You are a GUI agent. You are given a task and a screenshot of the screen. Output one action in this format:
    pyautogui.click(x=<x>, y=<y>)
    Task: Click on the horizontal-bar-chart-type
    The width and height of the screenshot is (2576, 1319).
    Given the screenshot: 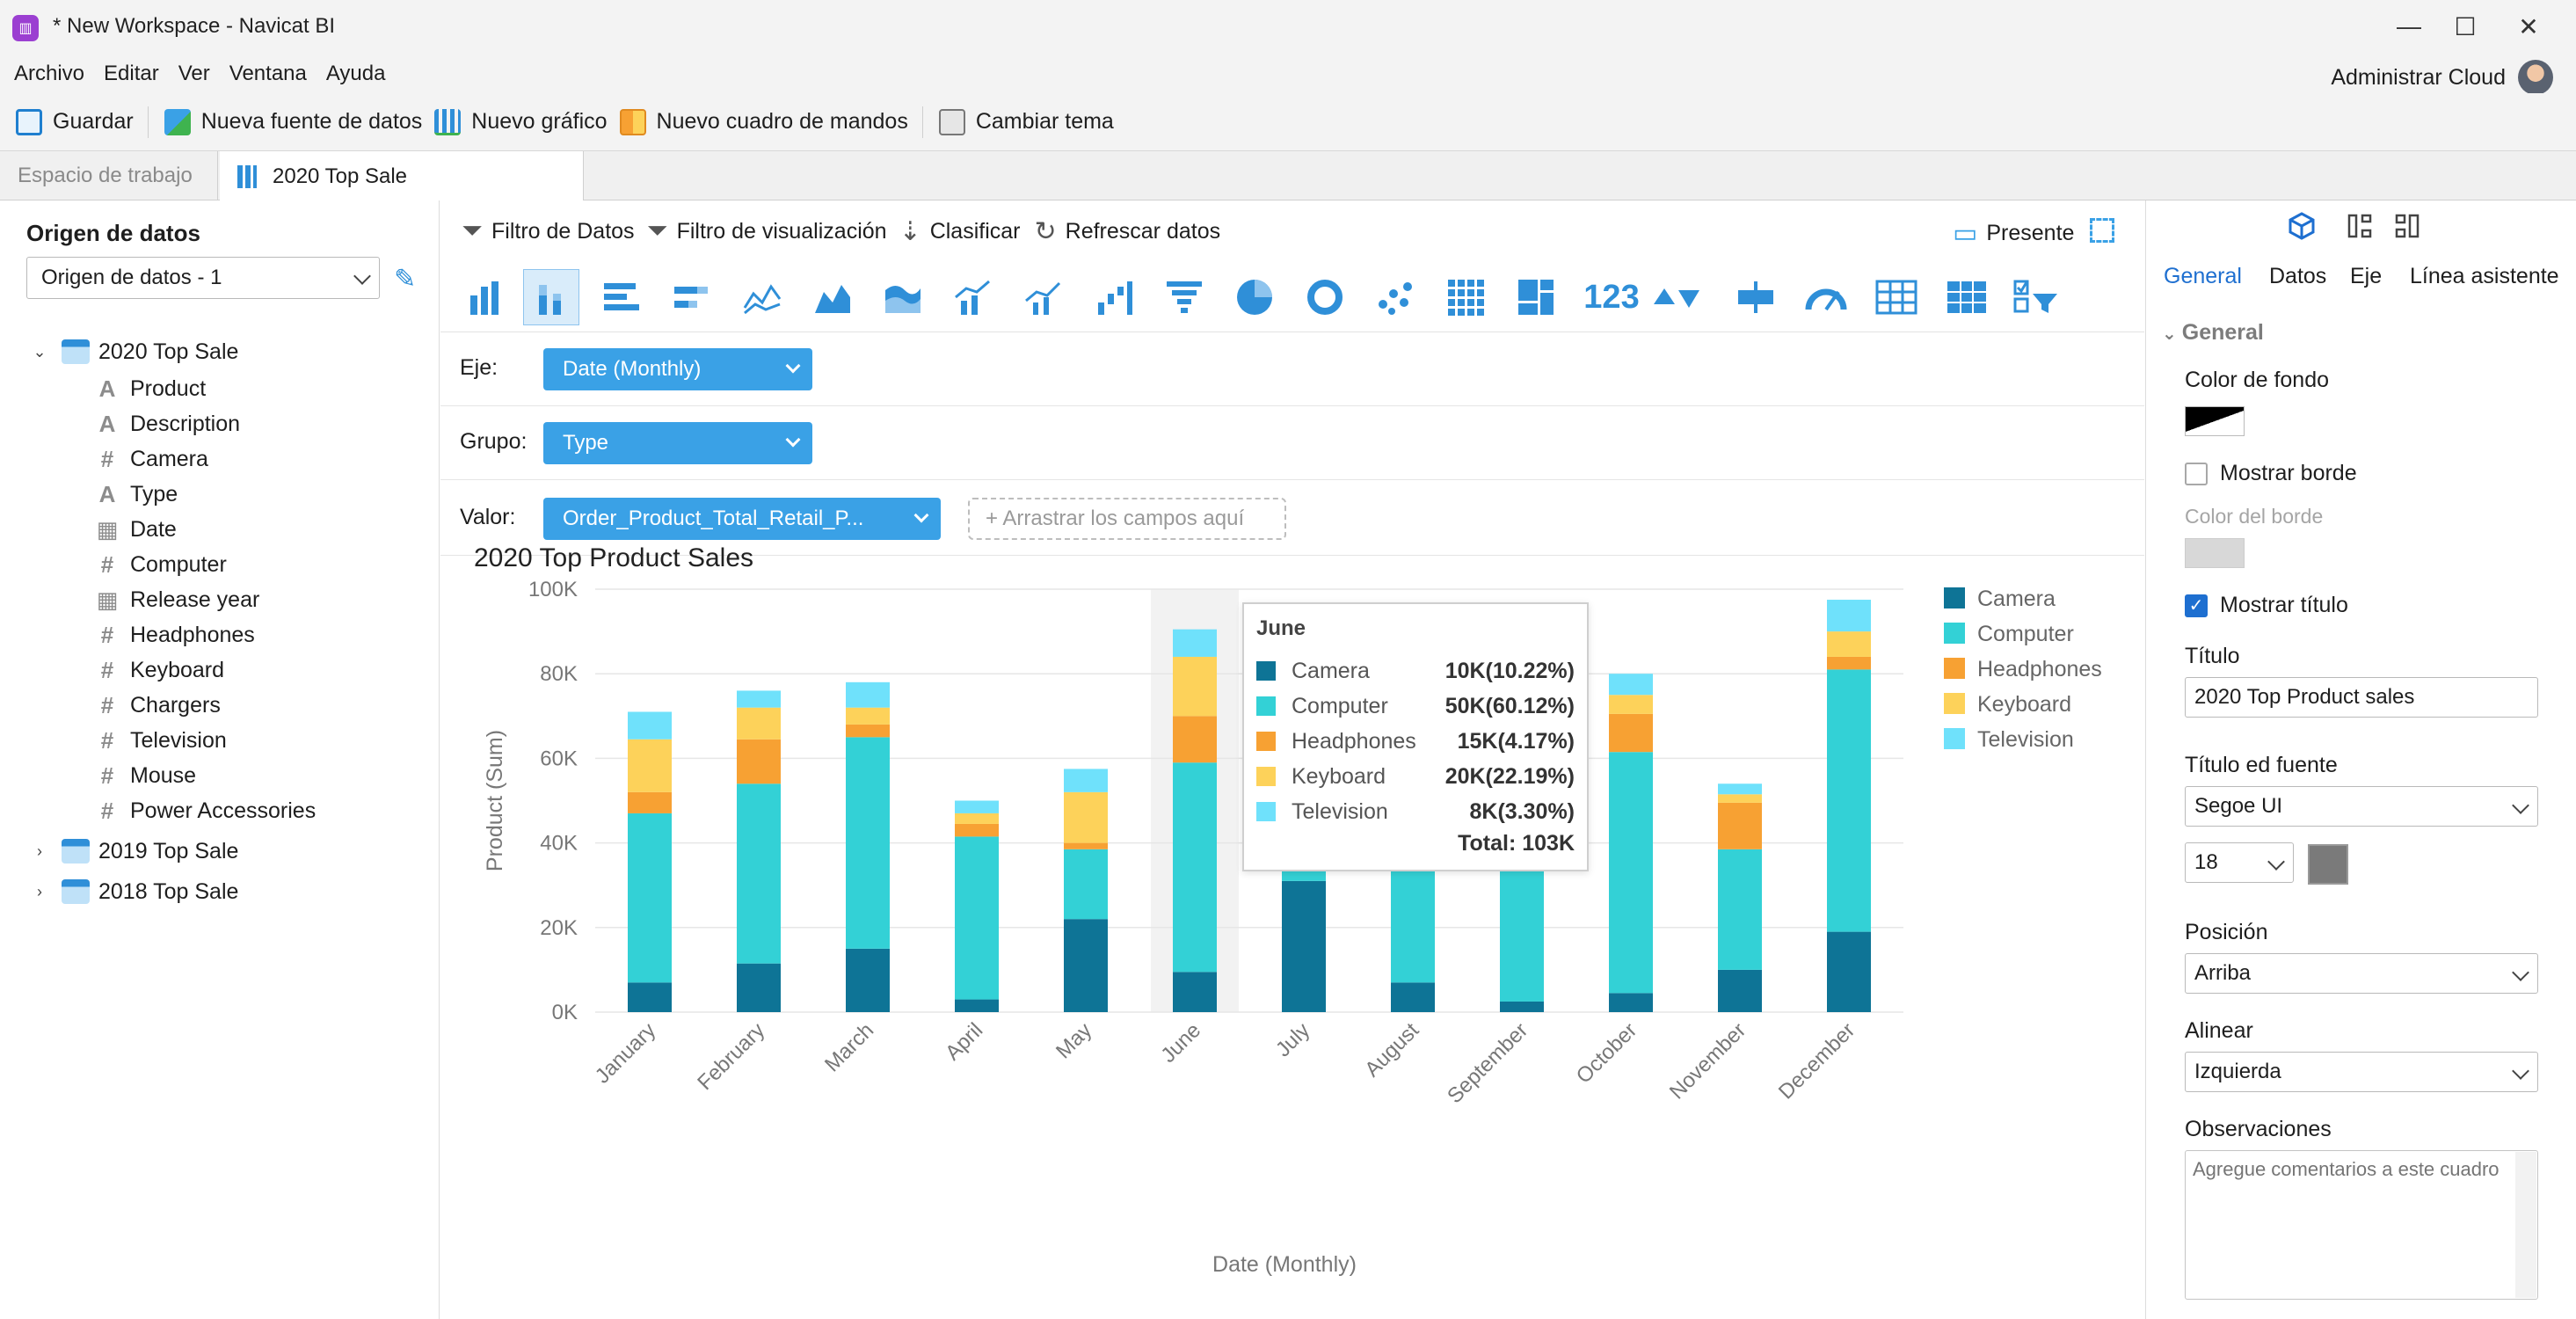 What is the action you would take?
    pyautogui.click(x=621, y=297)
    